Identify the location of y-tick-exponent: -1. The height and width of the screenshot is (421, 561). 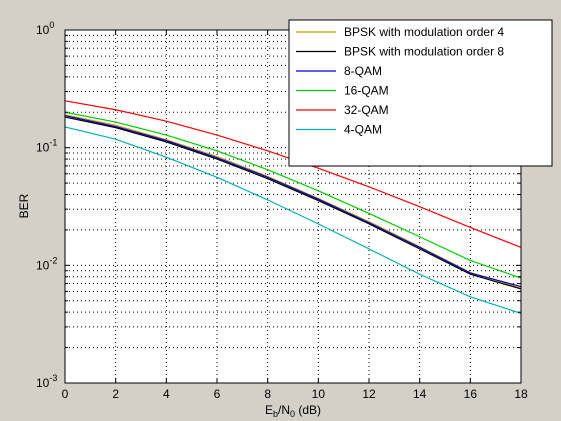
(53, 143).